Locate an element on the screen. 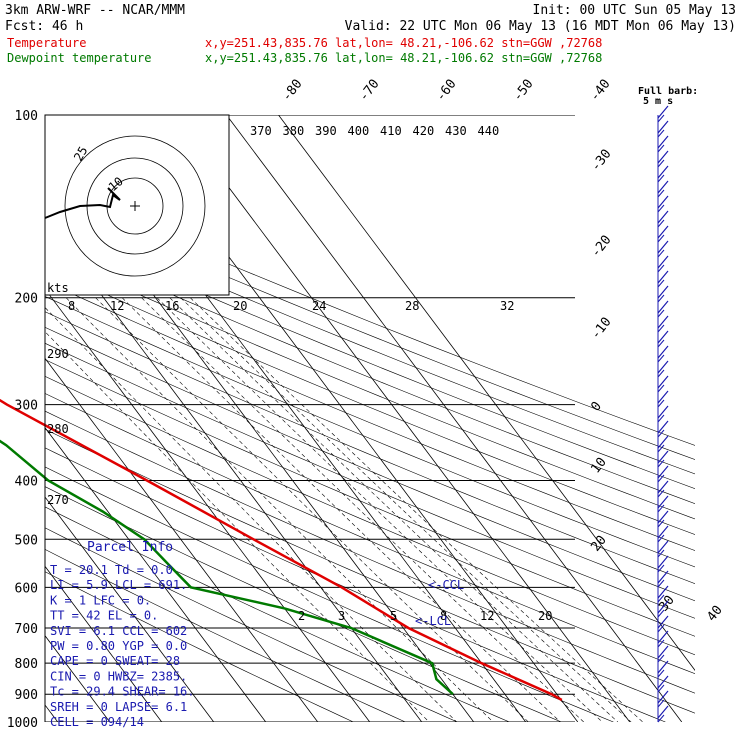 This screenshot has width=740, height=740. temperature-legend: Temperature is located at coordinates (46, 43).